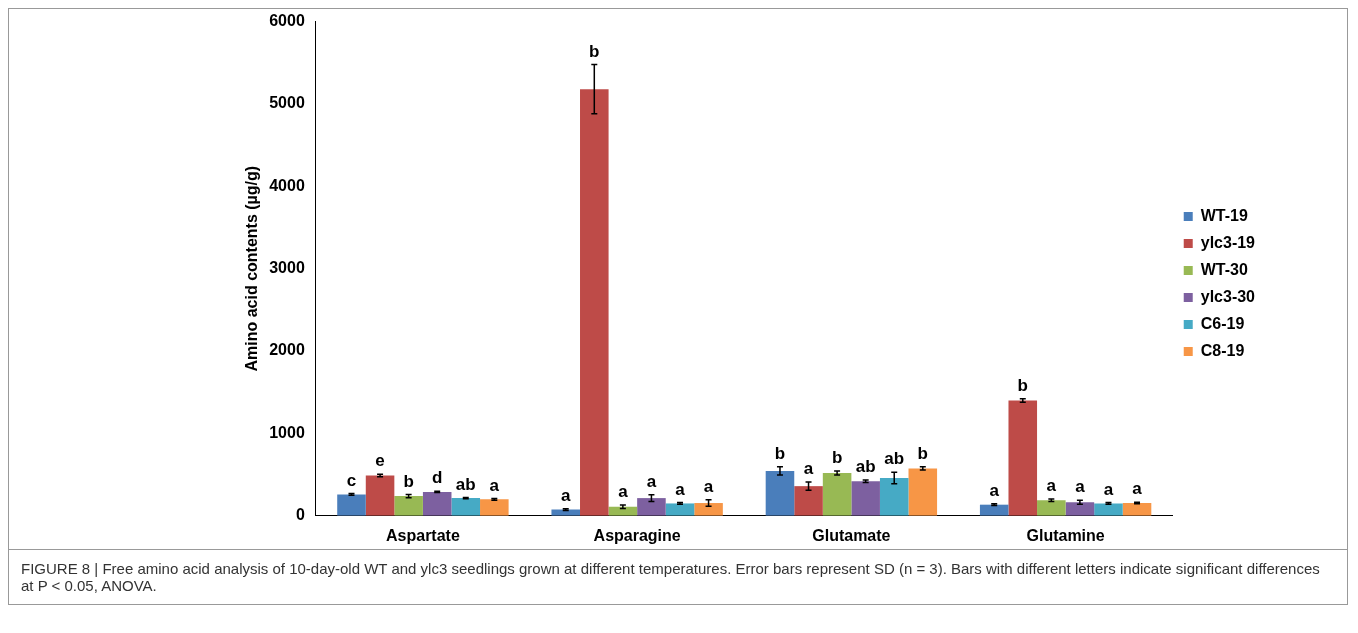  Describe the element at coordinates (287, 432) in the screenshot. I see `y-tick-label: 1000` at that location.